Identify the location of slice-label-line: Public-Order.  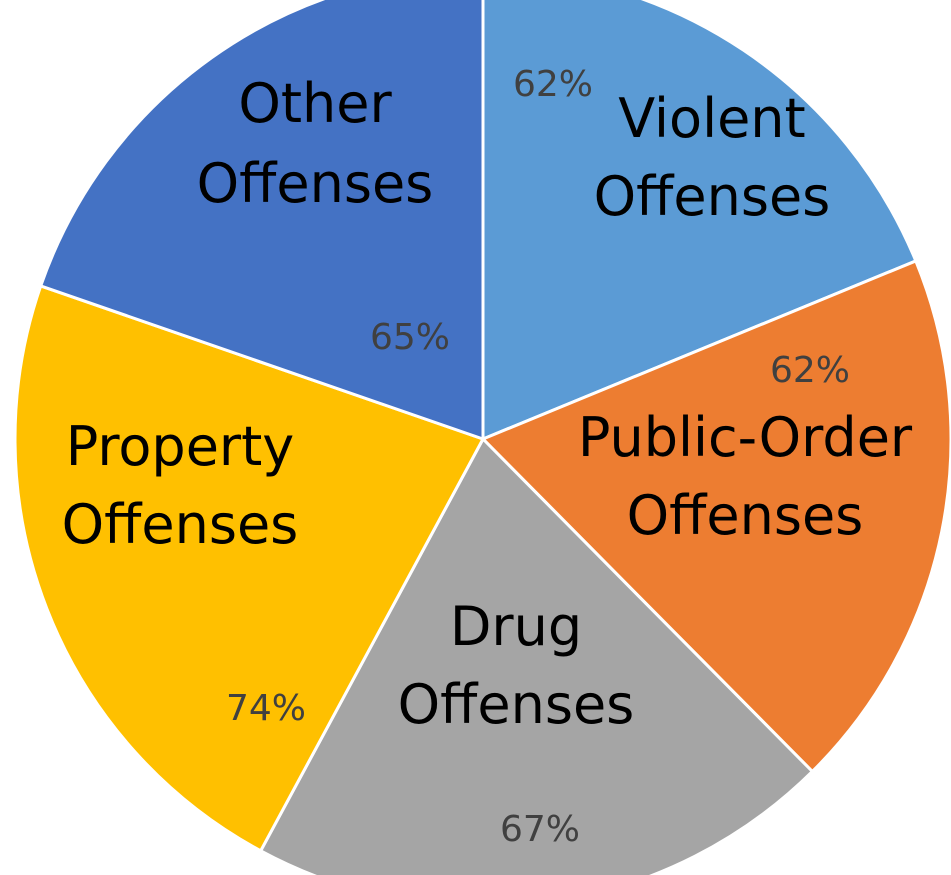
(745, 437).